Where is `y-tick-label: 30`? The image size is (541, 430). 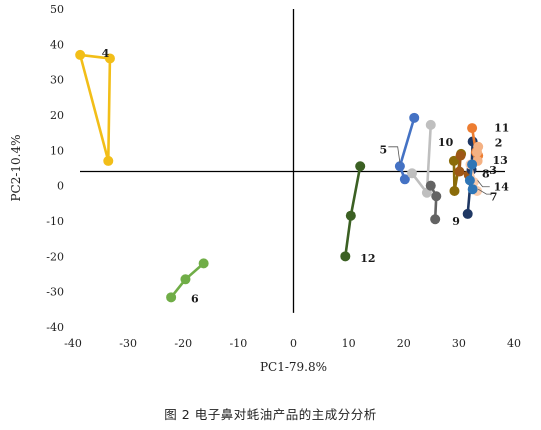
y-tick-label: 30 is located at coordinates (57, 80).